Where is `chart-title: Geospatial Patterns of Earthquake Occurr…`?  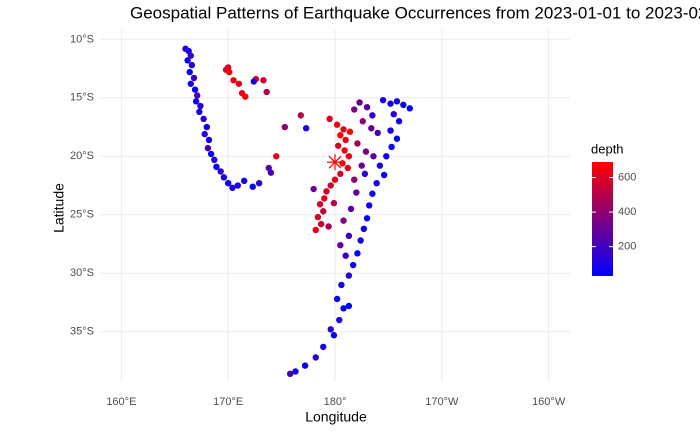 chart-title: Geospatial Patterns of Earthquake Occurr… is located at coordinates (415, 12).